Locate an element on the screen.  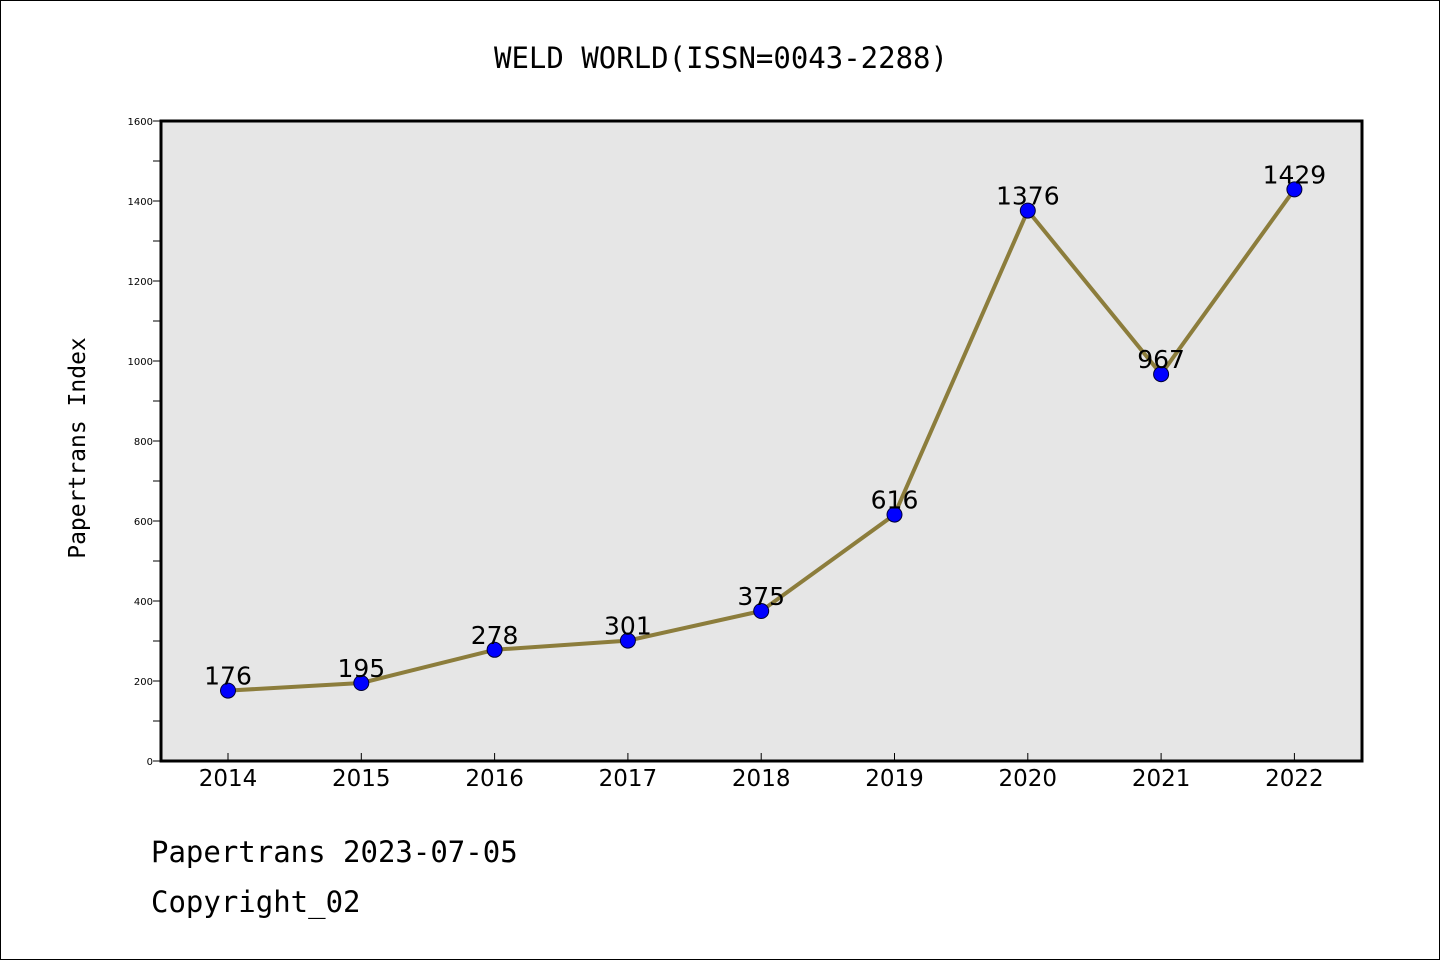
y-tick-label: 1600 is located at coordinates (140, 122).